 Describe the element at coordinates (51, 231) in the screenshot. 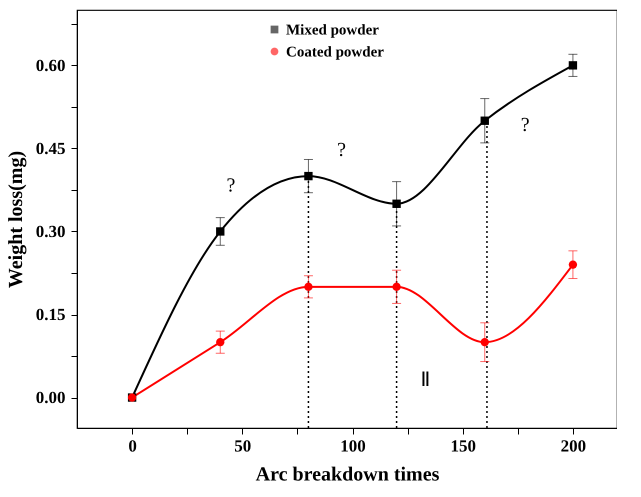

I see `y-tick-label: 0.30` at that location.